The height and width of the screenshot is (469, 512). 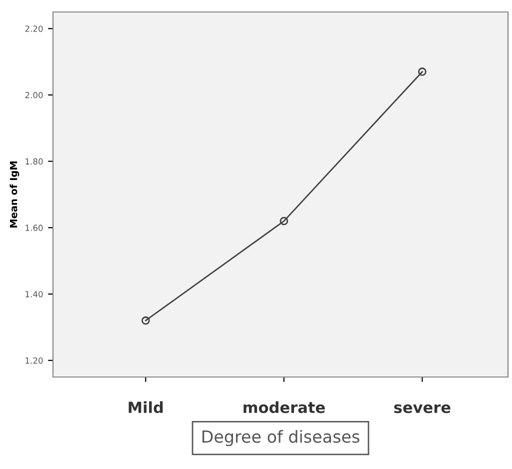 I want to click on x-tick-label: severe, so click(x=422, y=409).